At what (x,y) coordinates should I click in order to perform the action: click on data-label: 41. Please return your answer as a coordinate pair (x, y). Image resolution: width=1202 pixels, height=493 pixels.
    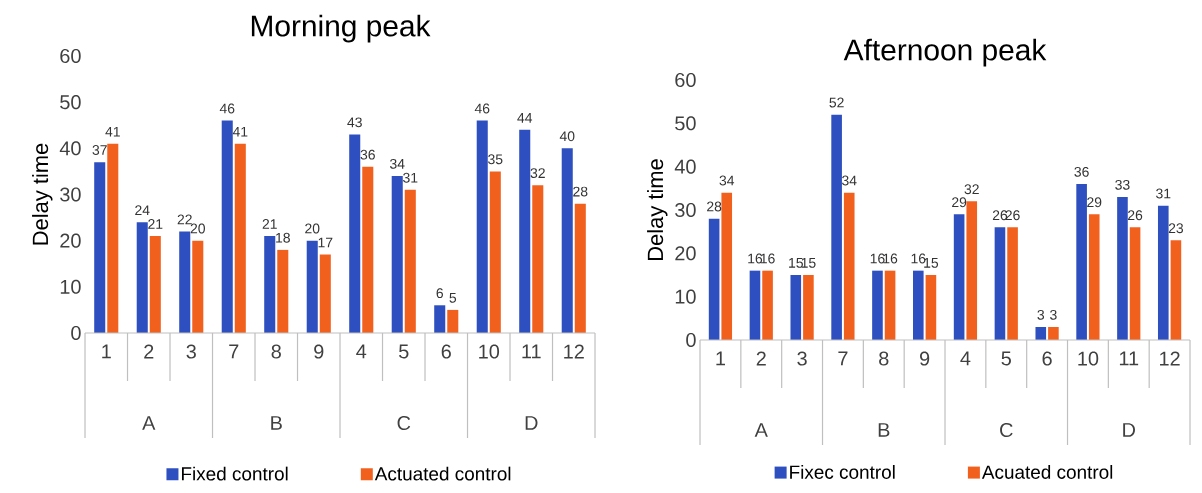
    Looking at the image, I should click on (112, 131).